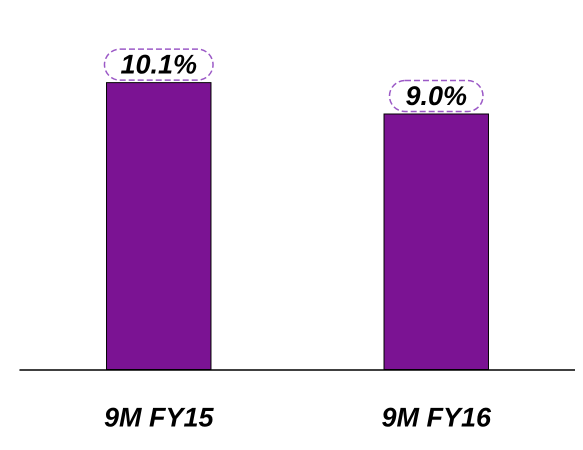  What do you see at coordinates (436, 96) in the screenshot?
I see `data-label: 9.0%` at bounding box center [436, 96].